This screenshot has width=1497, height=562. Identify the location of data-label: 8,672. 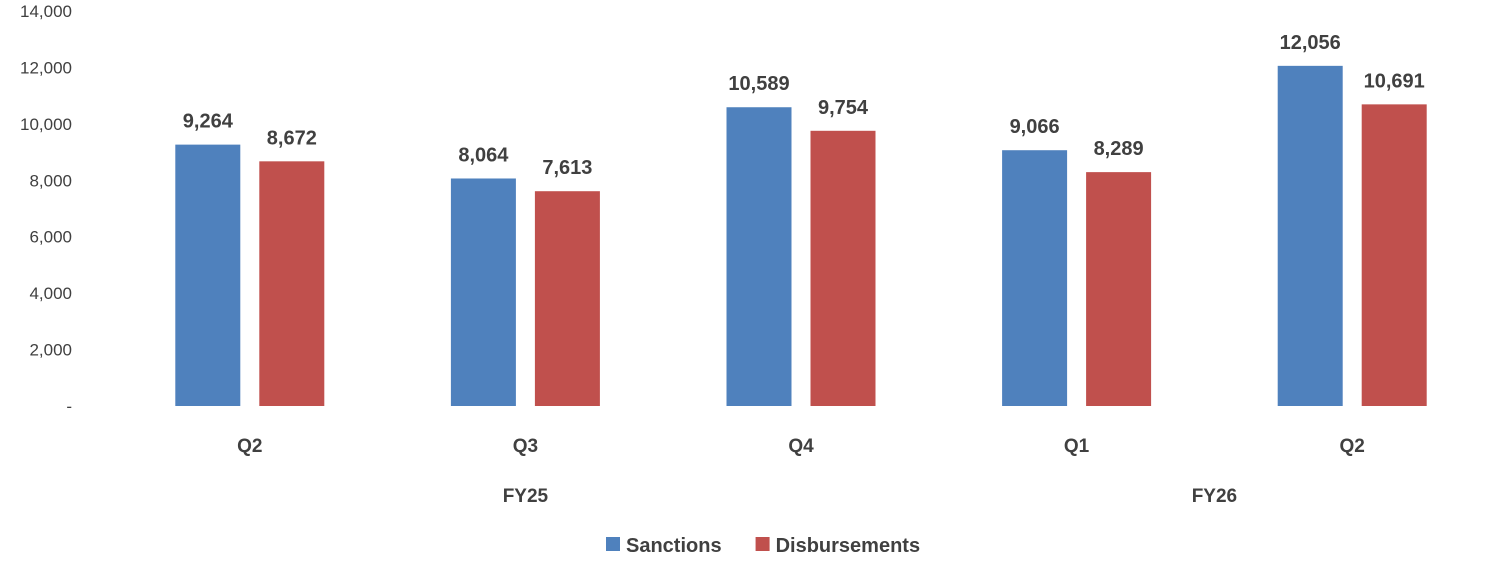
(292, 138).